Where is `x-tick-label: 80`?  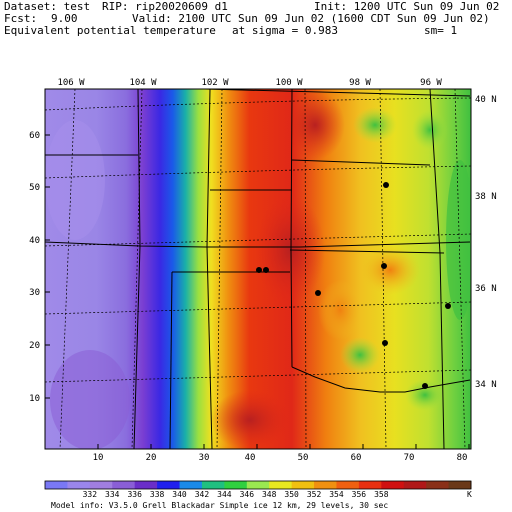
x-tick-label: 80 is located at coordinates (462, 458).